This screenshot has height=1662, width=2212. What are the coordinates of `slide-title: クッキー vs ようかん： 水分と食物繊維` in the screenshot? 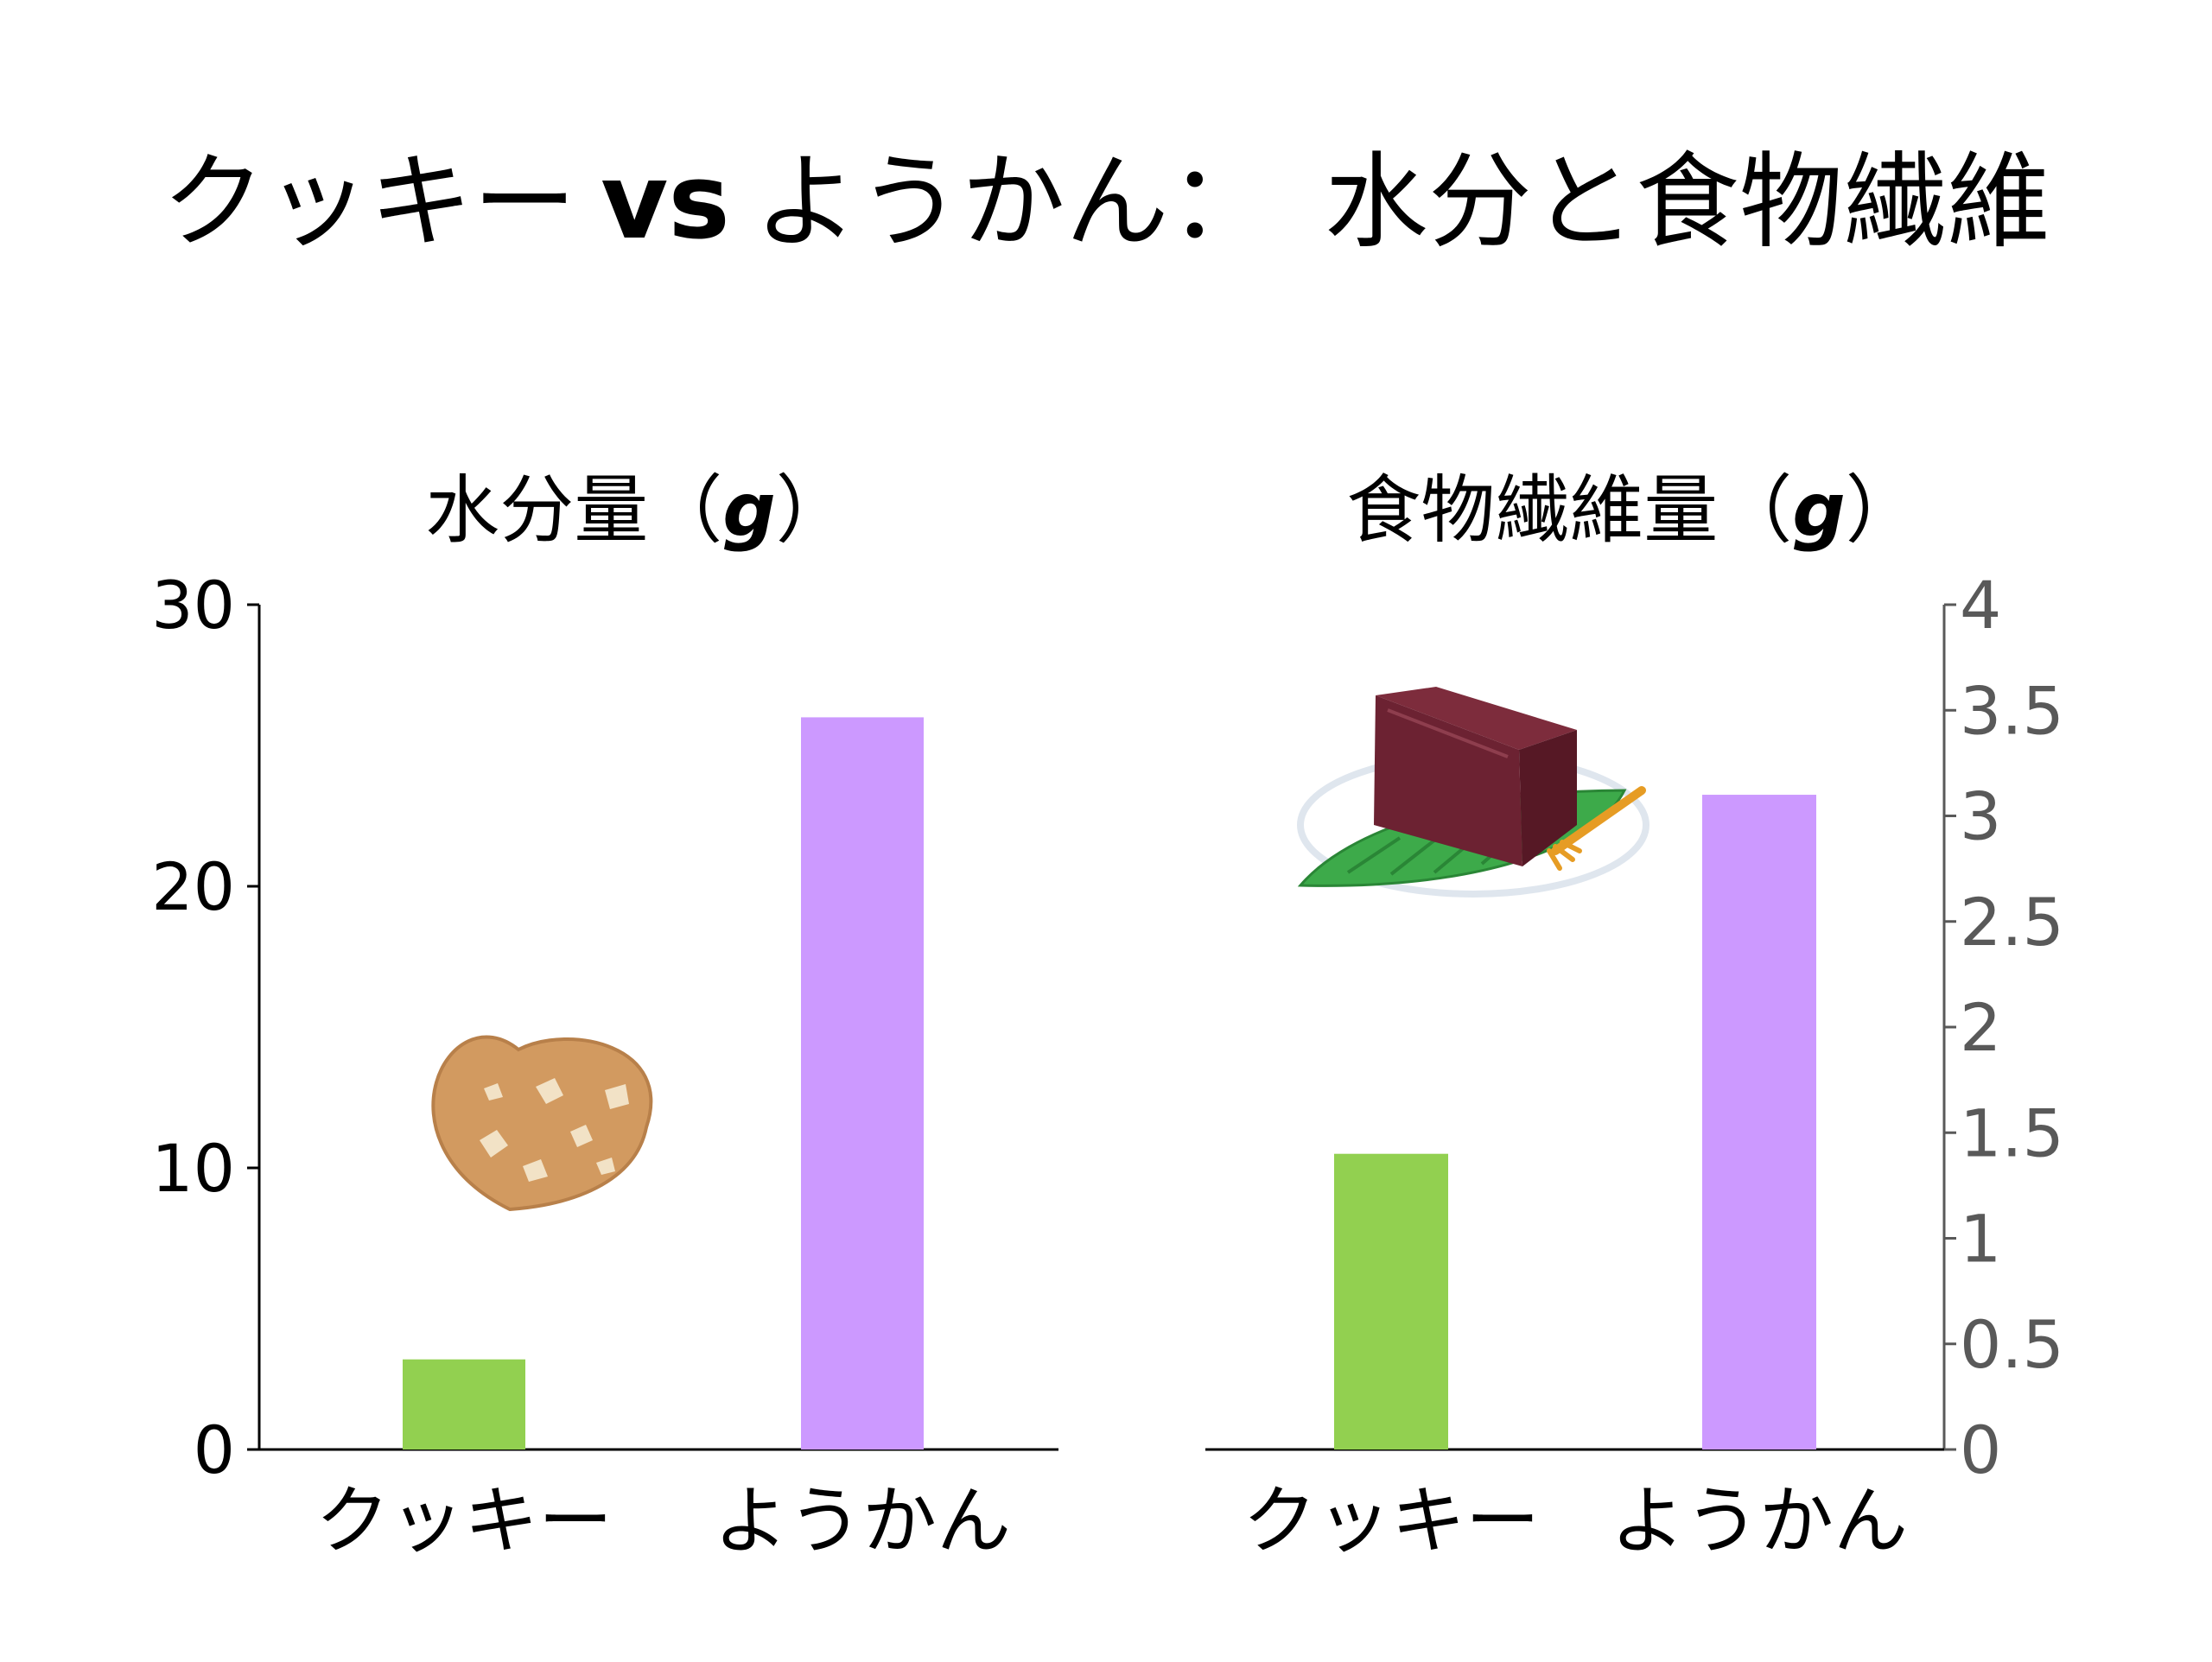 It's located at (1106, 203).